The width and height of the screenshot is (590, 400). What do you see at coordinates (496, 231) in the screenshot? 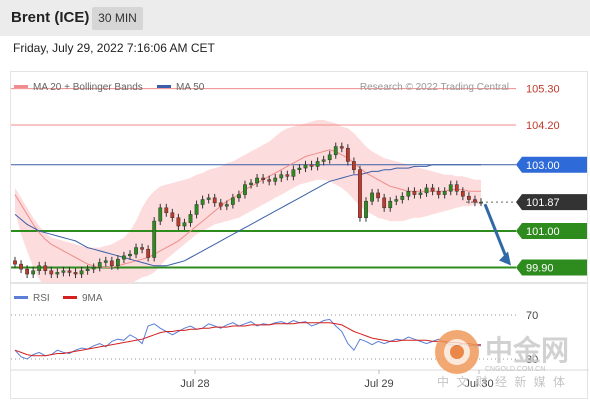
I see `forecast-arrow` at bounding box center [496, 231].